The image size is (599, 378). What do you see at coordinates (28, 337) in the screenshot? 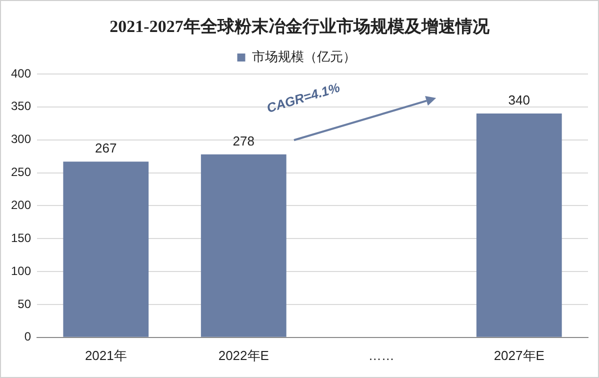
I see `y-tick-label: 0` at bounding box center [28, 337].